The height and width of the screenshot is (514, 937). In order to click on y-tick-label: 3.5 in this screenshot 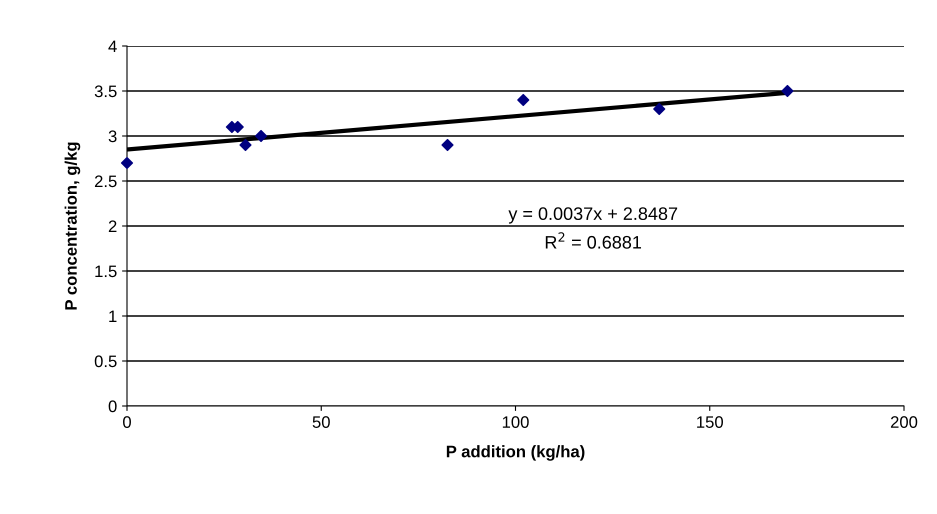, I will do `click(105, 91)`.